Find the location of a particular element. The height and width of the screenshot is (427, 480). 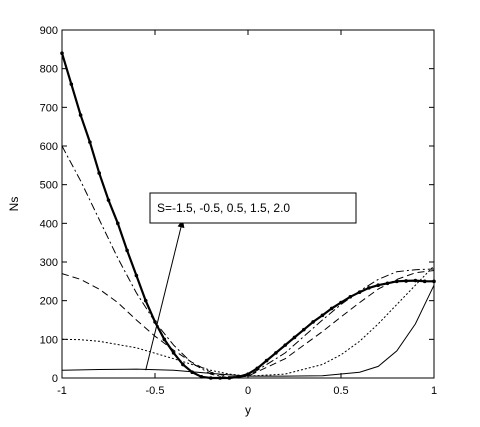

x-tick-label: -1 is located at coordinates (62, 391).